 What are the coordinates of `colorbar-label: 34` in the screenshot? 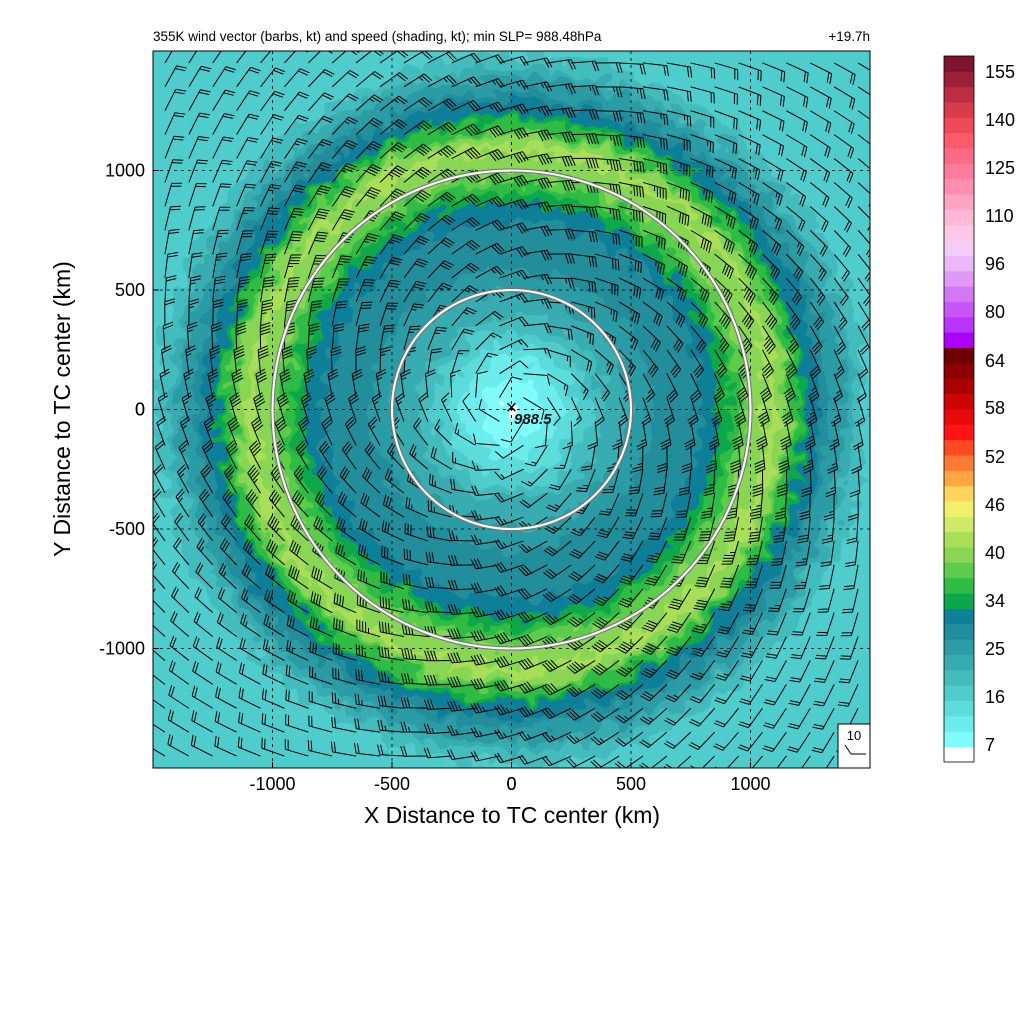 It's located at (995, 601).